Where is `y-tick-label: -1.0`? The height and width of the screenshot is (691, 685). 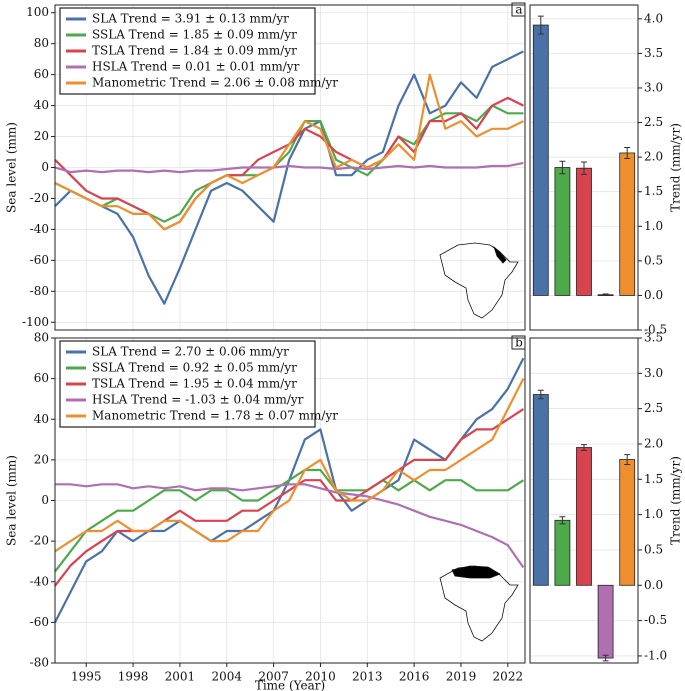 y-tick-label: -1.0 is located at coordinates (655, 655).